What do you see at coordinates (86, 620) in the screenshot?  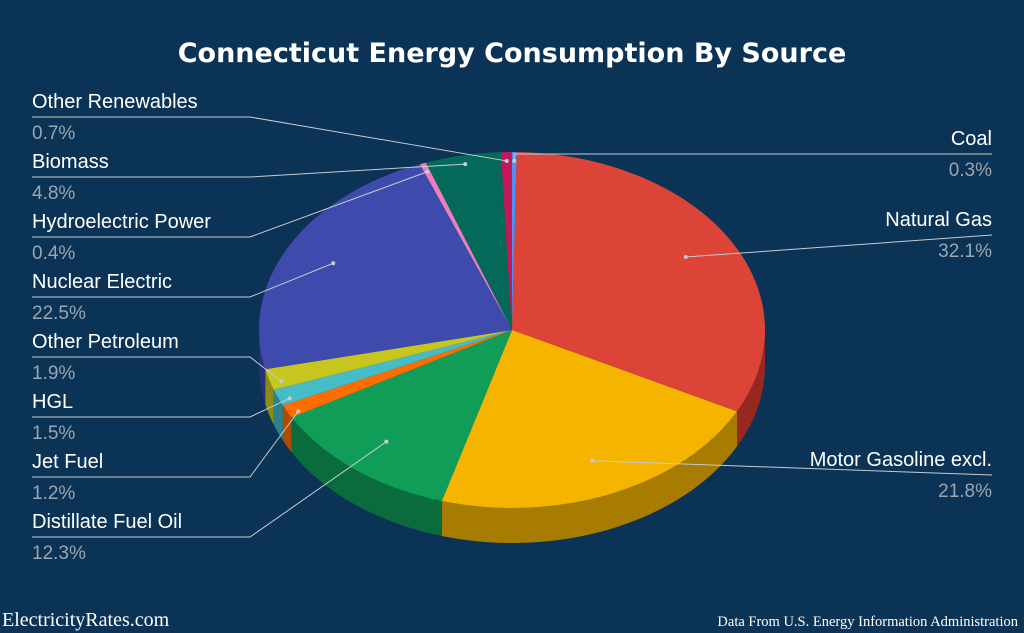 I see `site-credit: ElectricityRates.com` at bounding box center [86, 620].